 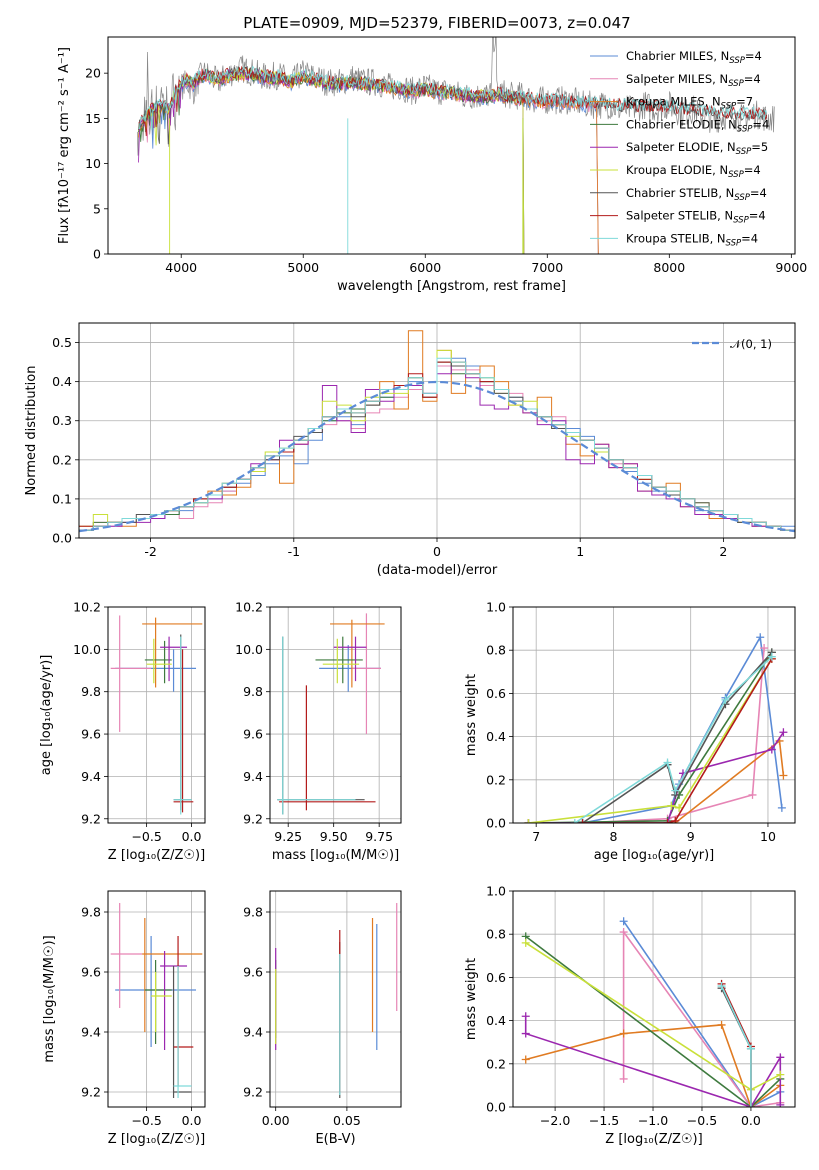 I want to click on x-tick-label: 4000, so click(x=181, y=267).